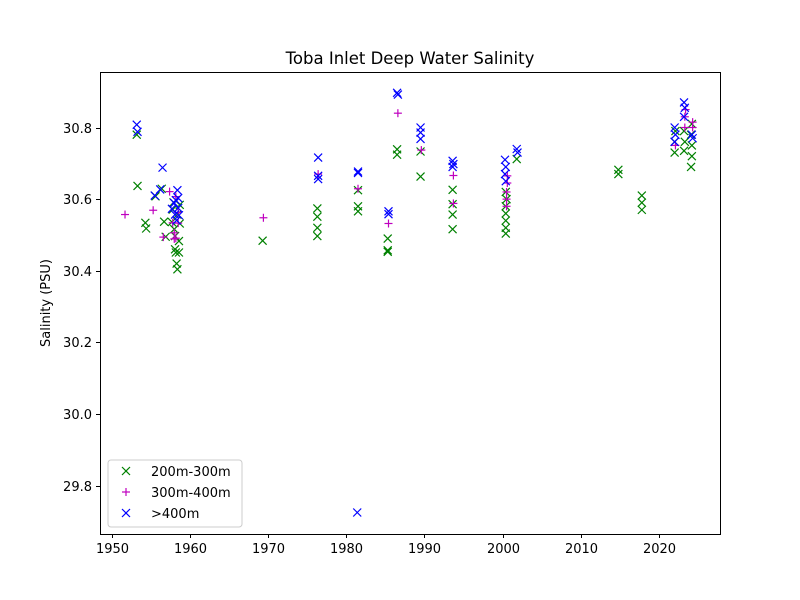 The image size is (800, 600). What do you see at coordinates (424, 549) in the screenshot?
I see `x-tick-label: 1990` at bounding box center [424, 549].